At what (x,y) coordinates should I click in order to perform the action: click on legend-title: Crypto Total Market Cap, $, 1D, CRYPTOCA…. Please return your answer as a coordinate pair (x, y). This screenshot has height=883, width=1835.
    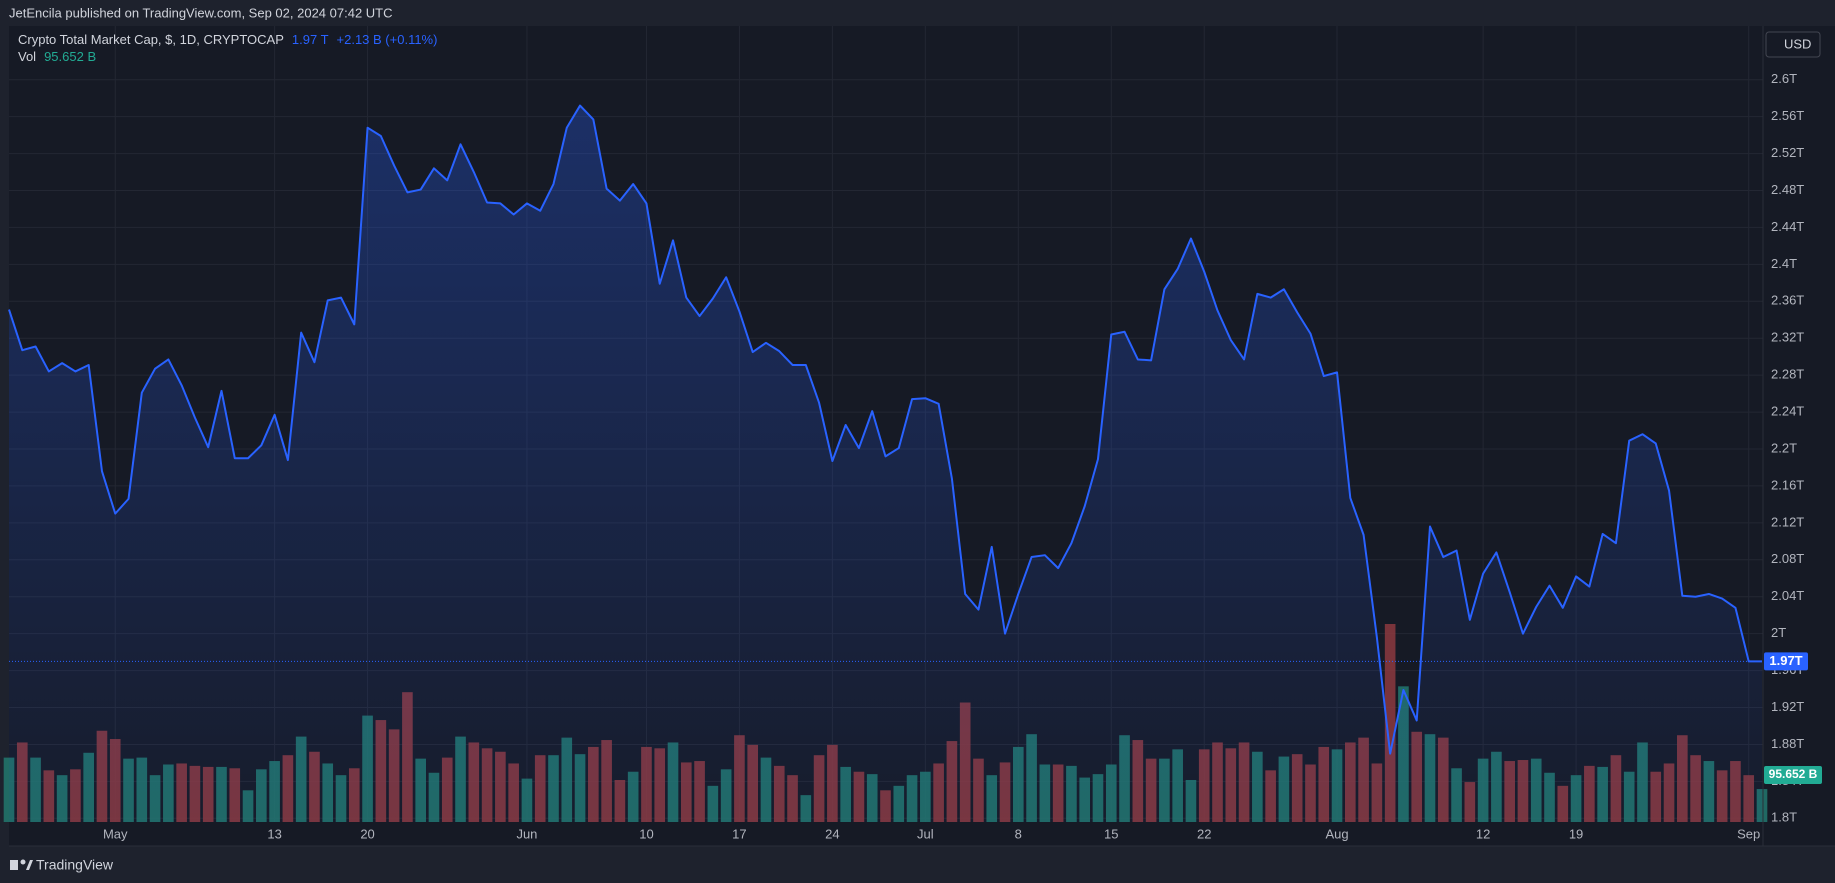
    Looking at the image, I should click on (151, 39).